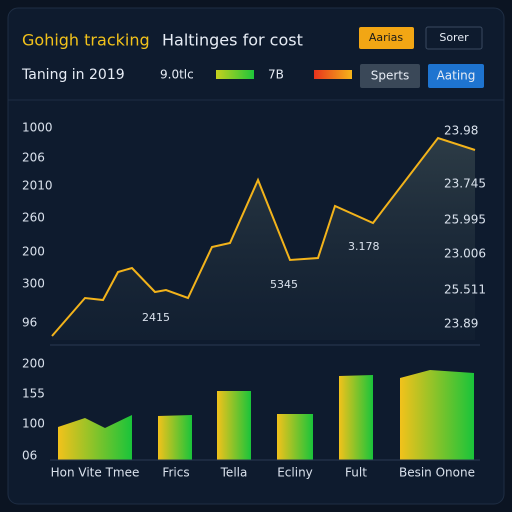 This screenshot has width=512, height=512. Describe the element at coordinates (232, 40) in the screenshot. I see `subtitle: Haltinges for cost` at that location.